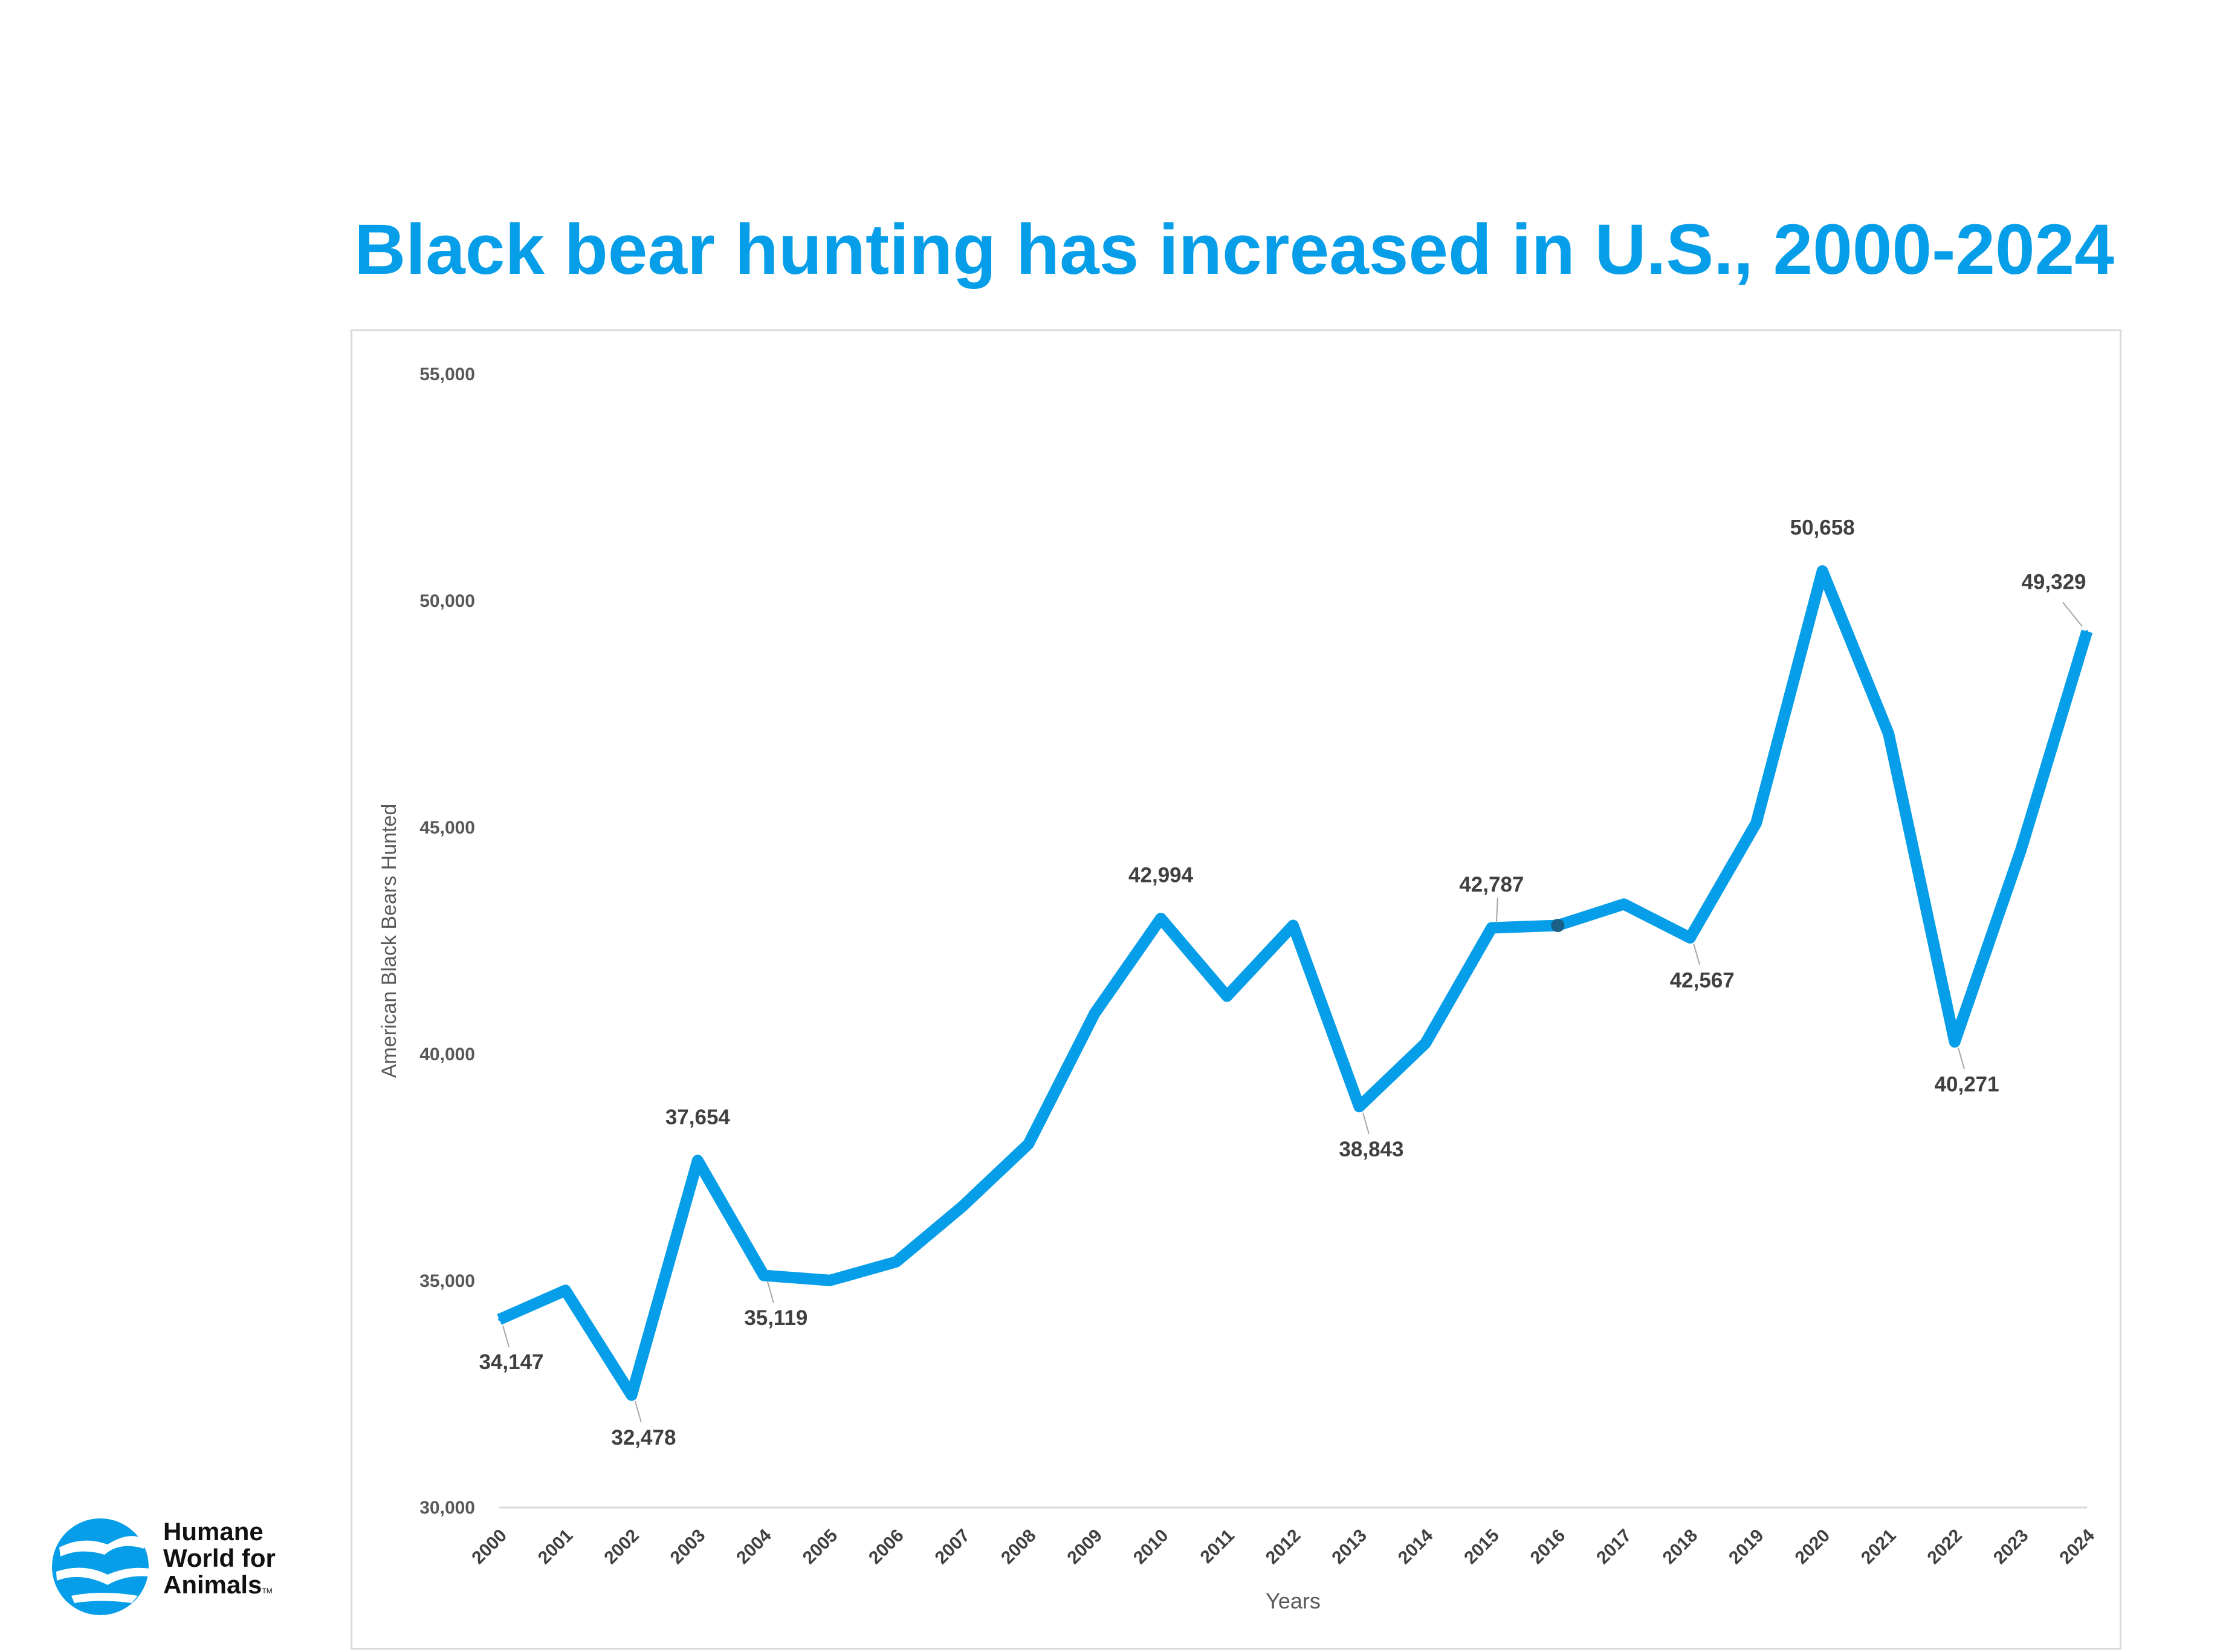 The height and width of the screenshot is (1652, 2223). I want to click on x-tick-label: 2011, so click(1217, 1547).